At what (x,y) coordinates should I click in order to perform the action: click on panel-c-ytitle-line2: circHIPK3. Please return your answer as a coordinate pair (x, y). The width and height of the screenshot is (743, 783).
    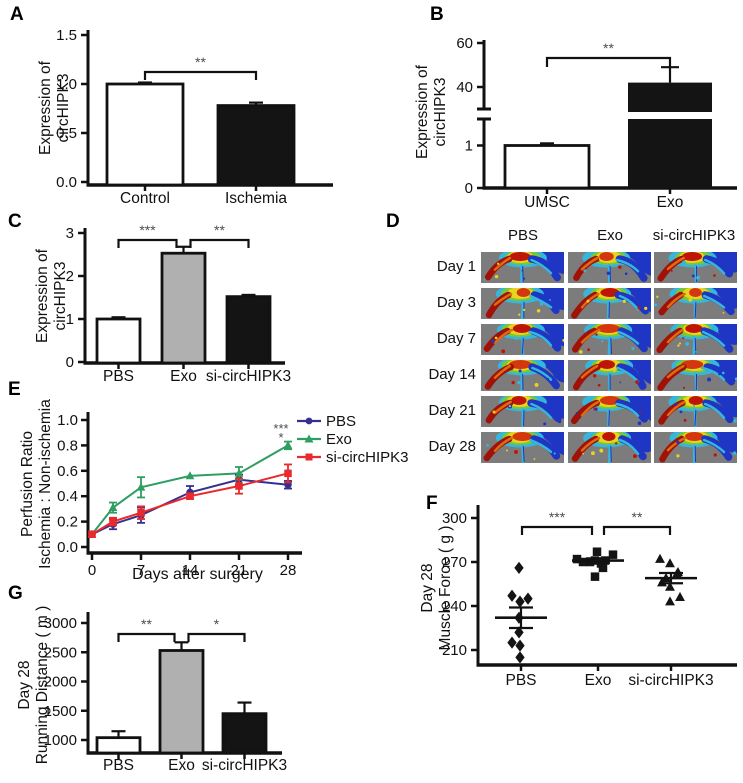
    Looking at the image, I should click on (60, 296).